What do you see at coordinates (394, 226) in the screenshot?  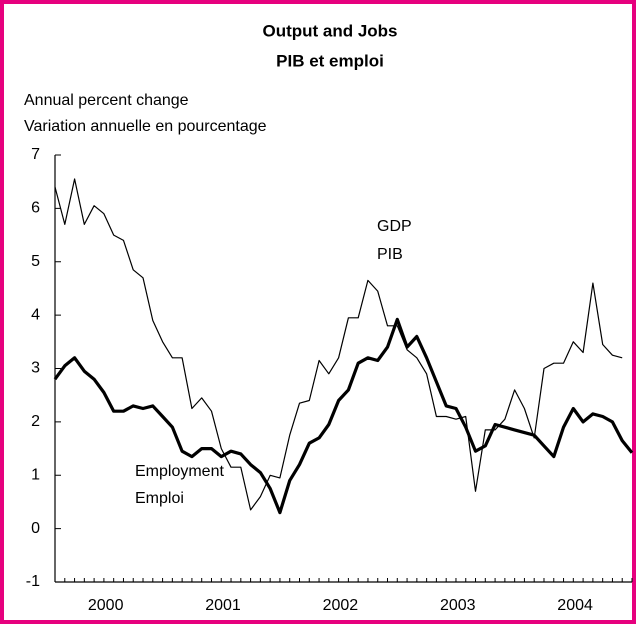 I see `series-label: GDP` at bounding box center [394, 226].